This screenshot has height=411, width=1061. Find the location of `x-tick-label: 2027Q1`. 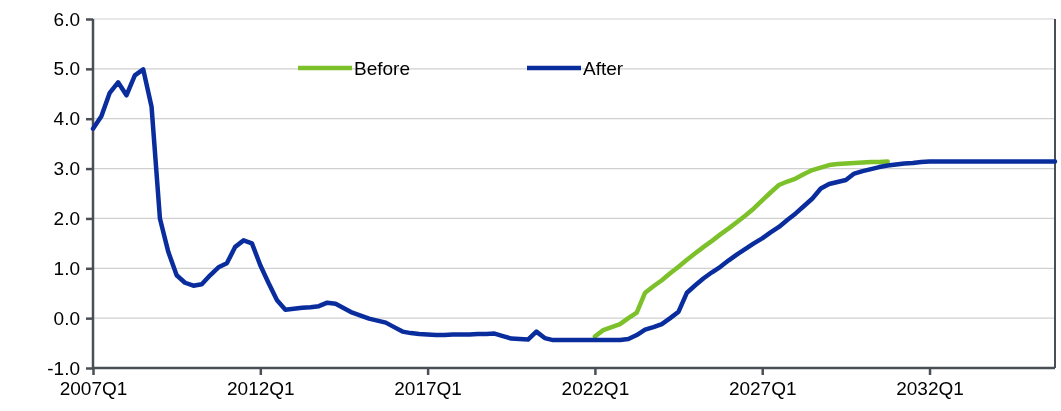

x-tick-label: 2027Q1 is located at coordinates (762, 389).